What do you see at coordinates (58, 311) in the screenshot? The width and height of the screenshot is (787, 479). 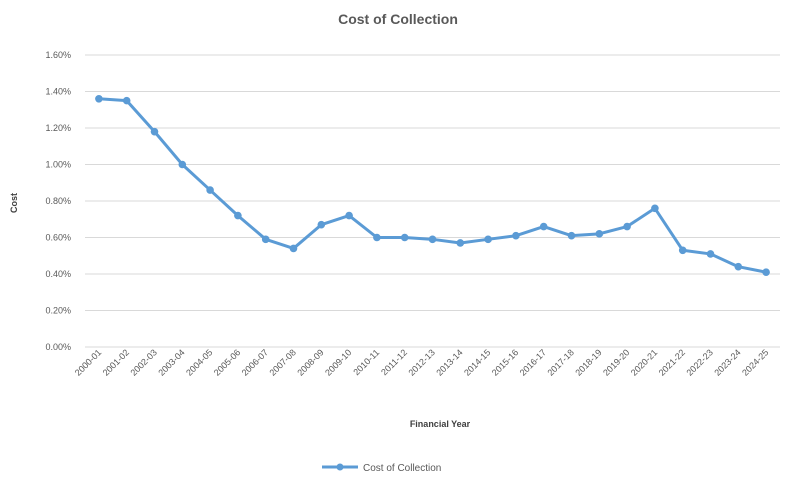 I see `y-tick-label: 0.20%` at bounding box center [58, 311].